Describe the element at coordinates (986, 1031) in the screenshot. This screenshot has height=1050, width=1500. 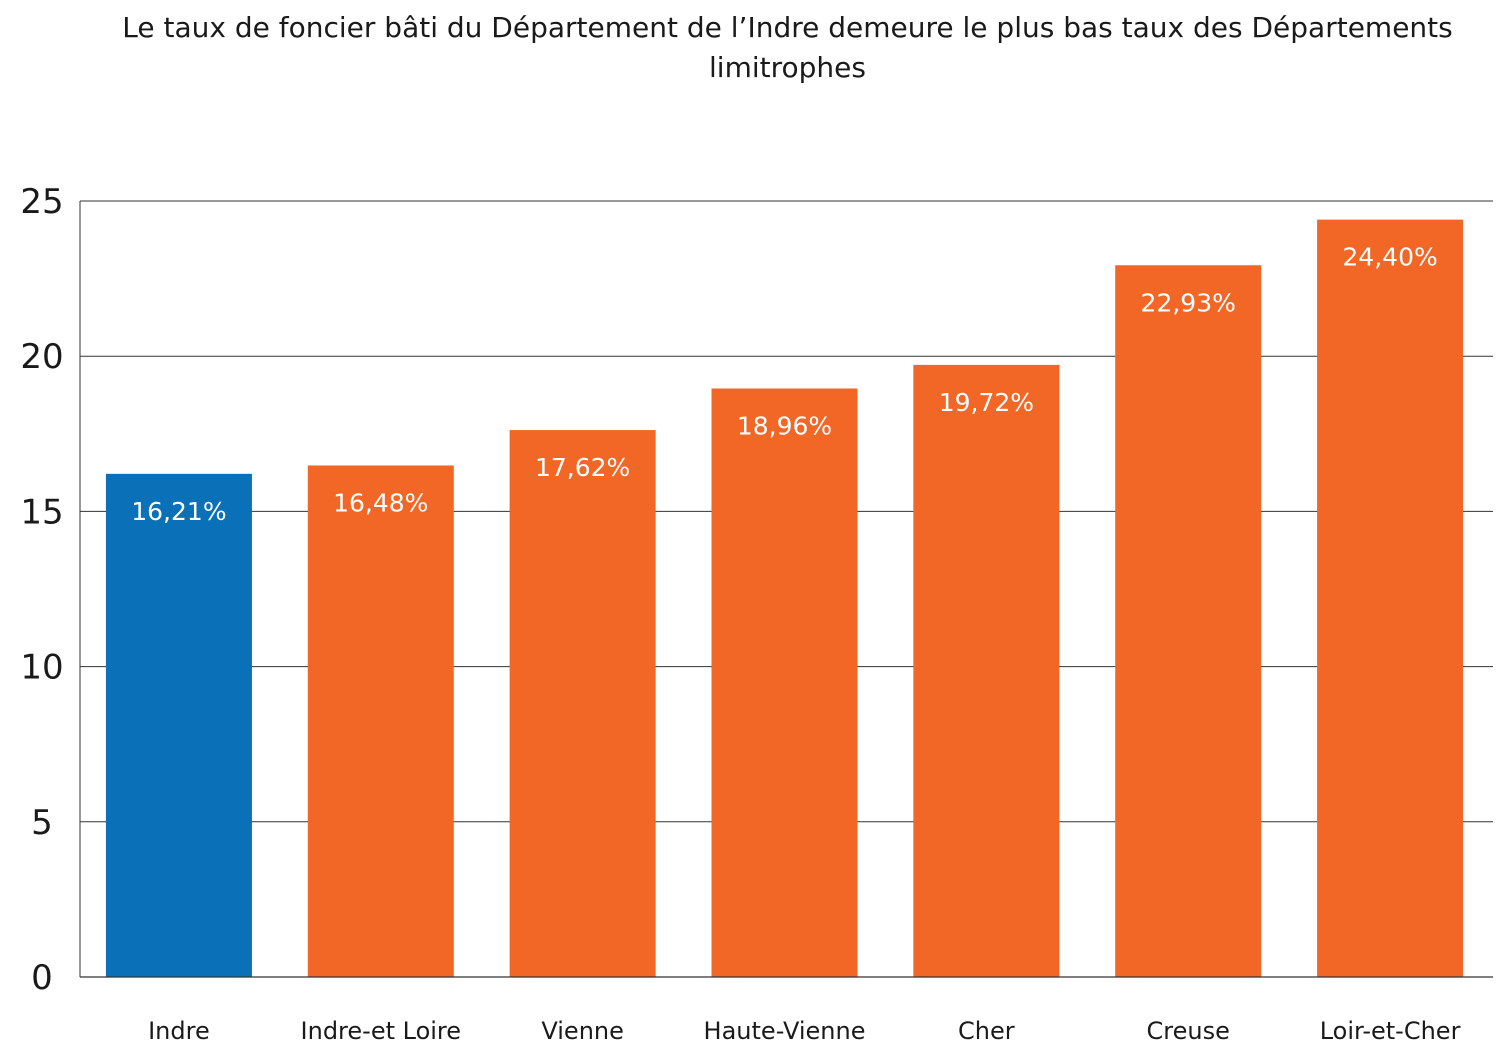
I see `x-category-label-4: Cher` at that location.